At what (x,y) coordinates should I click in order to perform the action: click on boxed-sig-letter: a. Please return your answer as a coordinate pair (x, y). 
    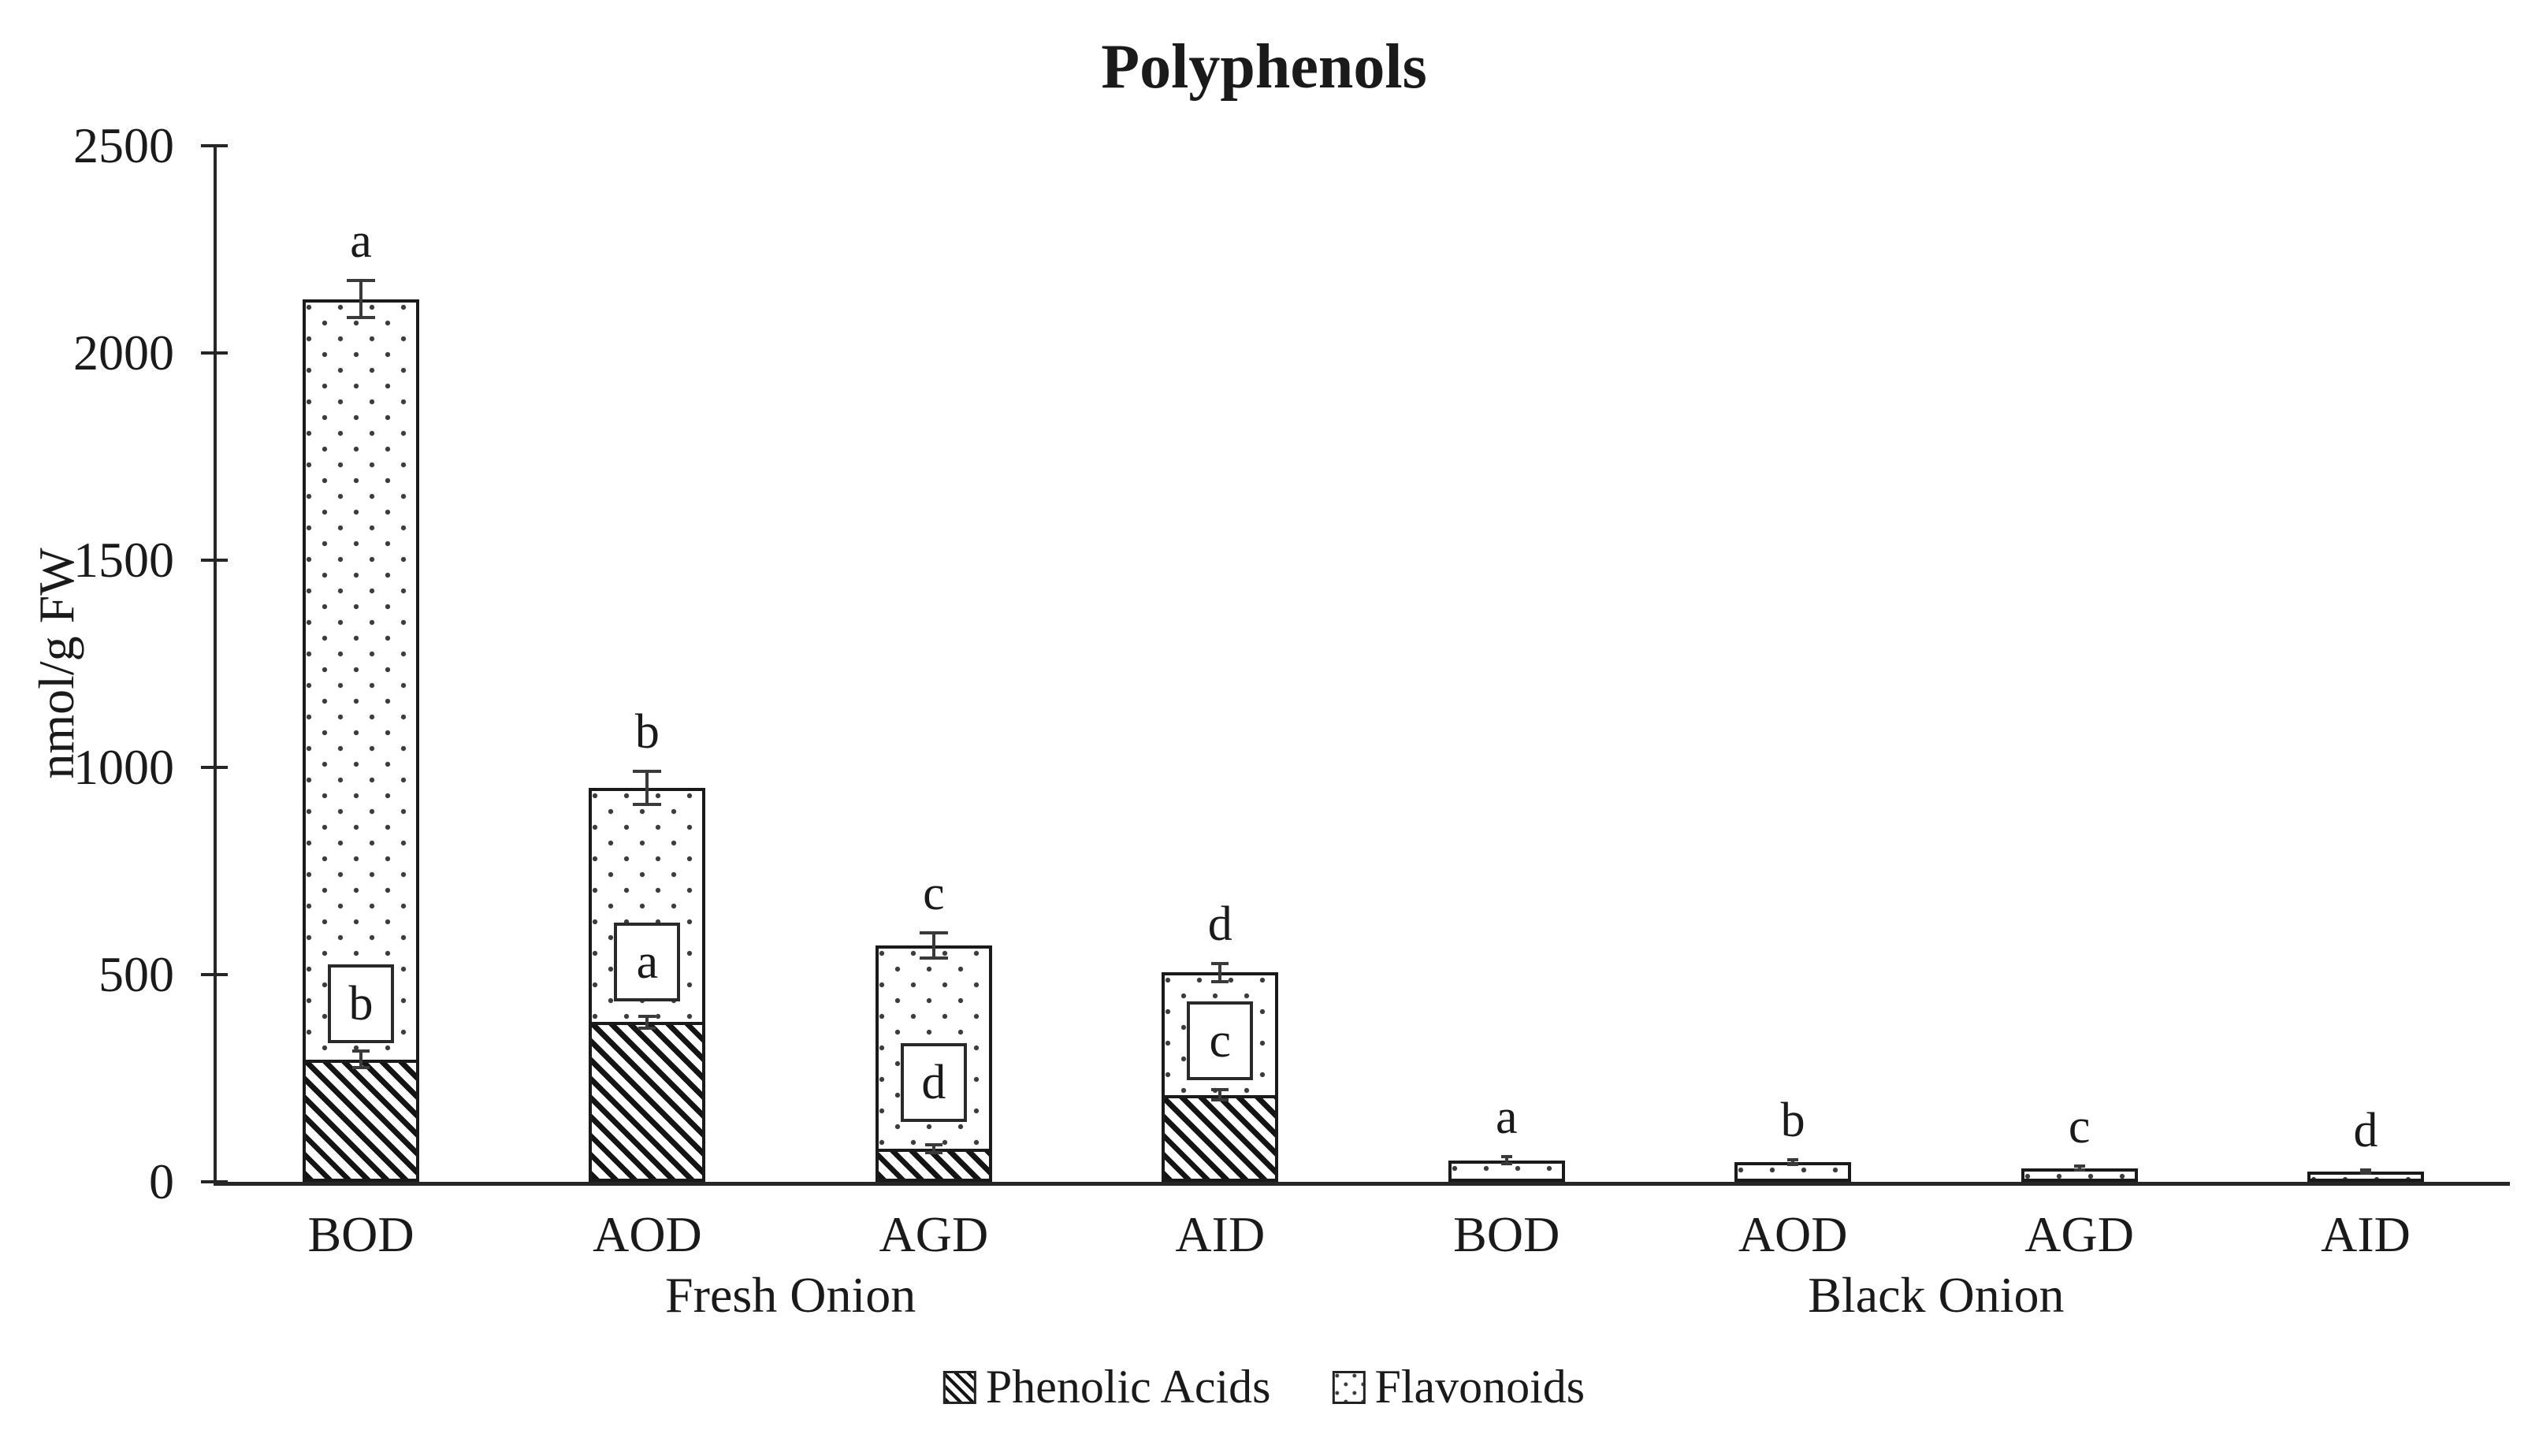
    Looking at the image, I should click on (647, 962).